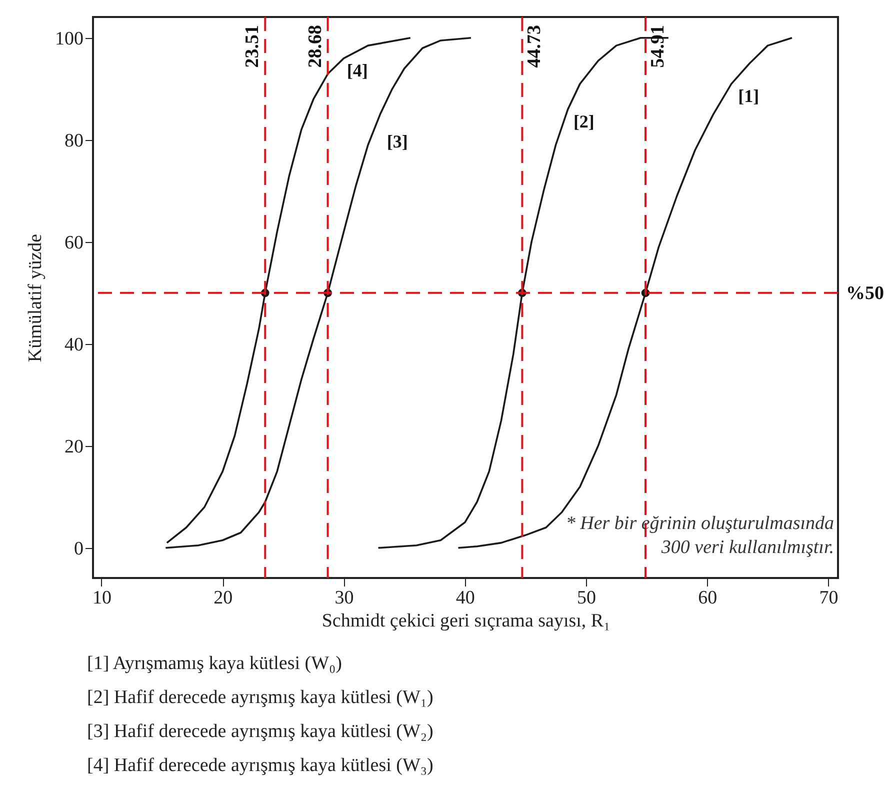 This screenshot has height=785, width=892. What do you see at coordinates (708, 598) in the screenshot?
I see `x-tick-label: 60` at bounding box center [708, 598].